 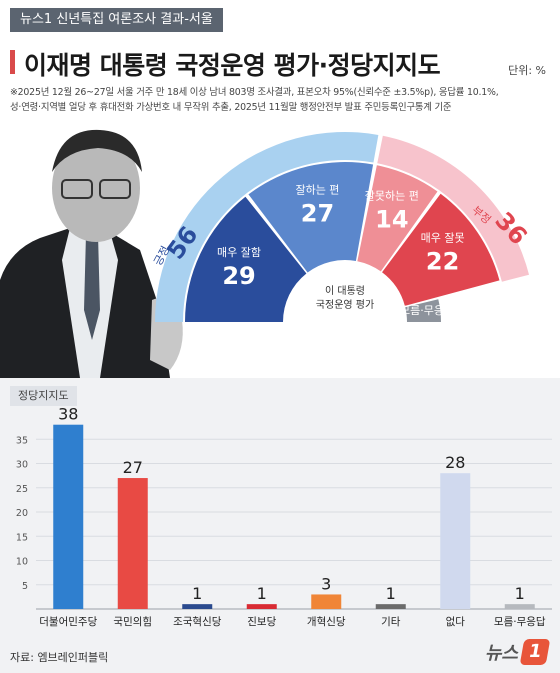 I want to click on segment-very-bad-value: 22, so click(x=442, y=262).